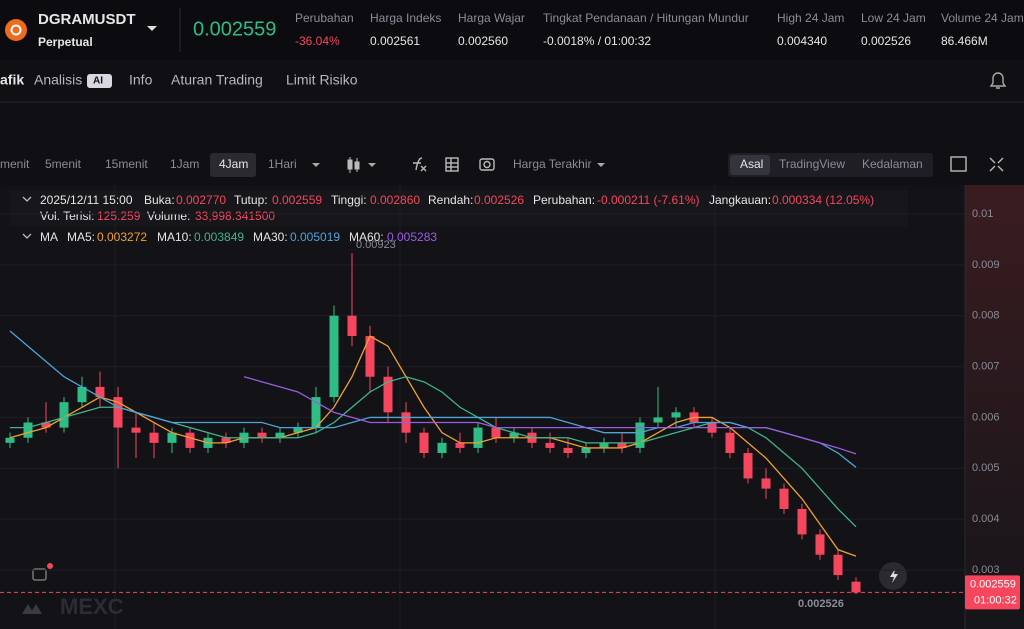  Describe the element at coordinates (892, 164) in the screenshot. I see `view-option: Kedalaman` at that location.